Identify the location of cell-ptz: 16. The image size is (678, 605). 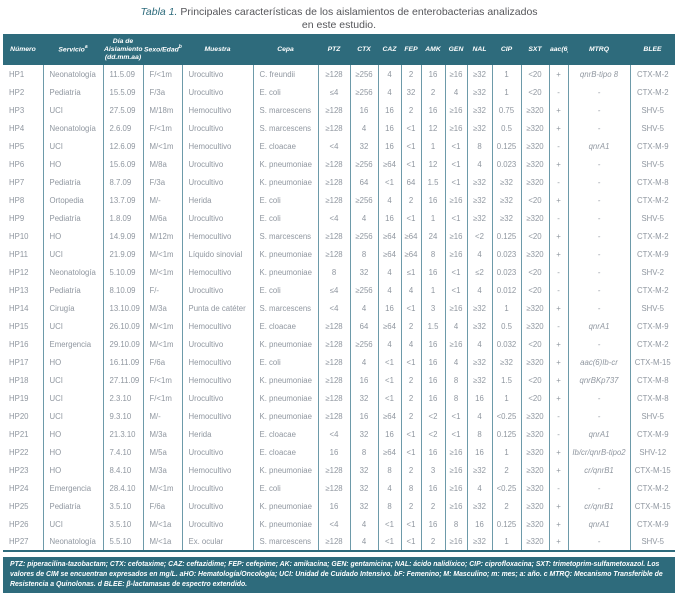
(333, 506).